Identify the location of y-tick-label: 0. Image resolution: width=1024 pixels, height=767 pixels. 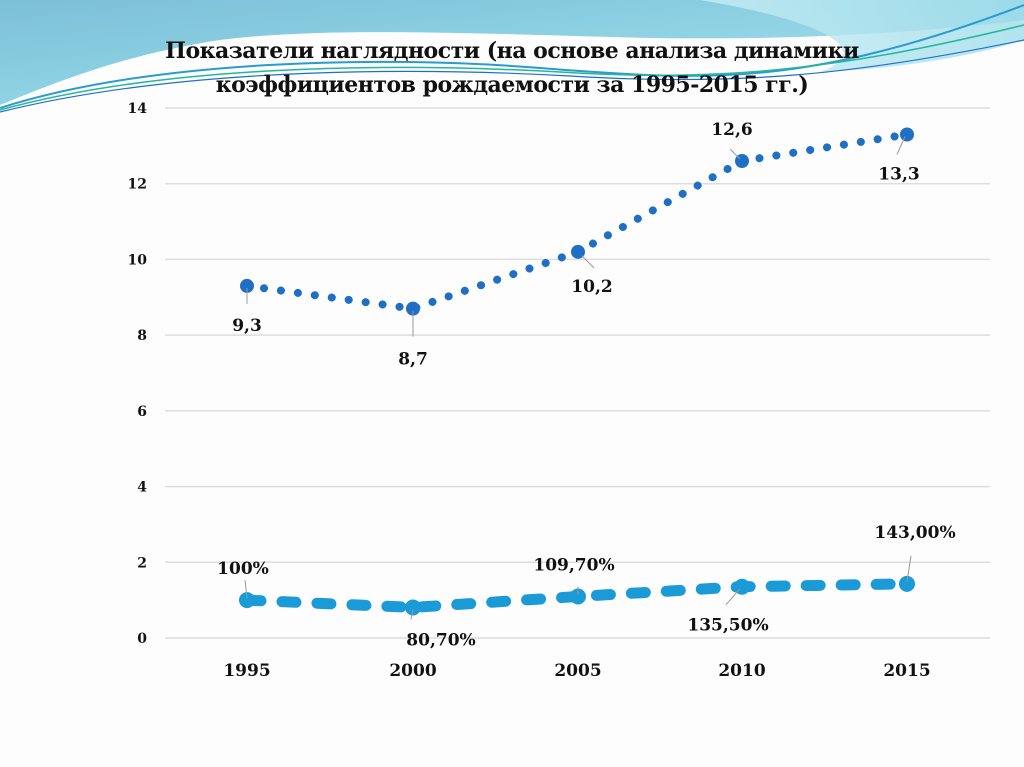
(142, 639).